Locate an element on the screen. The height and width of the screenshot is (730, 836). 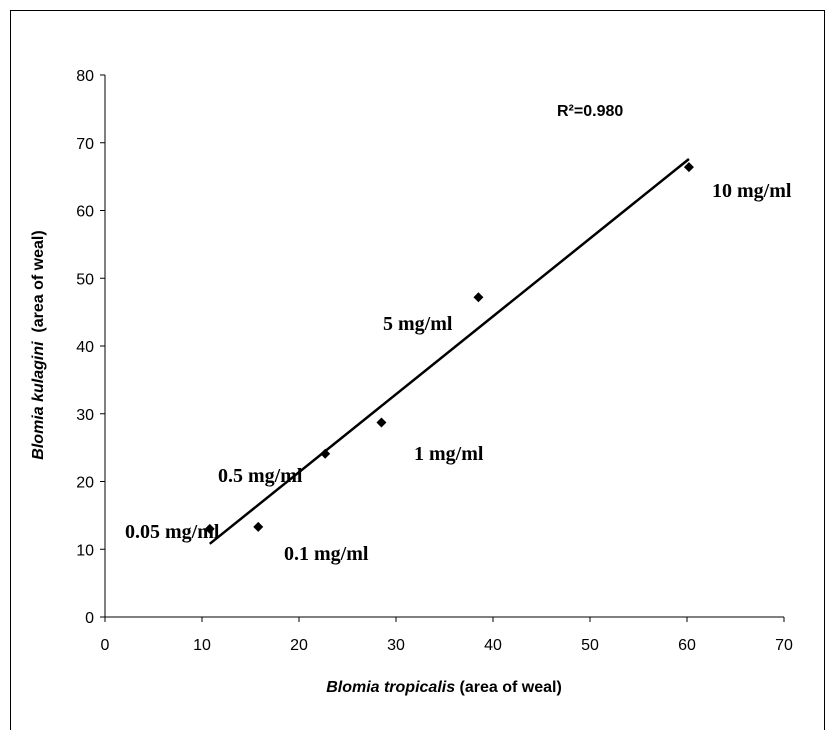
y-tick-label: 60 is located at coordinates (85, 212).